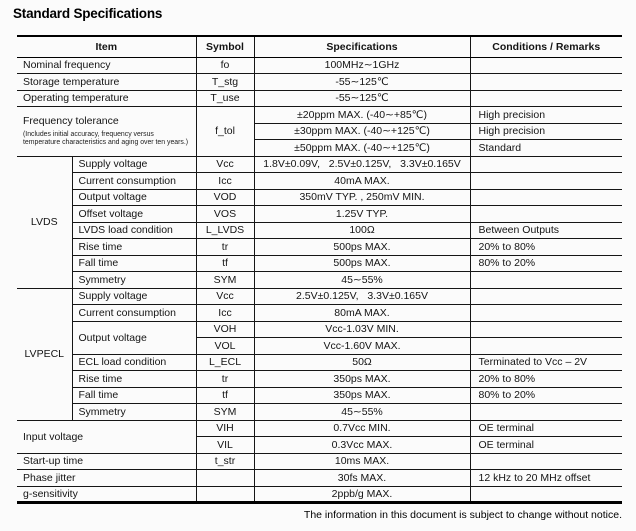  What do you see at coordinates (133, 362) in the screenshot?
I see `item-cell: ECL load condition` at bounding box center [133, 362].